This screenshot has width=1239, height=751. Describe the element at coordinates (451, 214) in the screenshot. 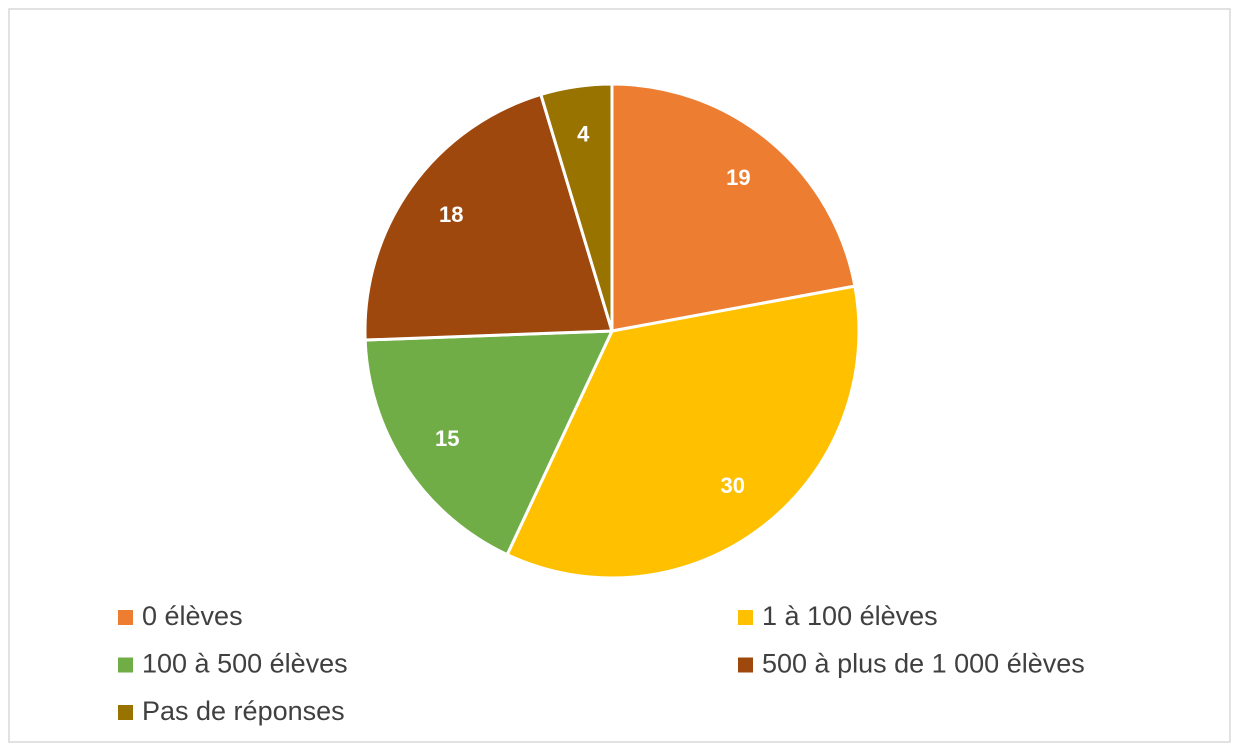

I see `data-label: 18` at that location.